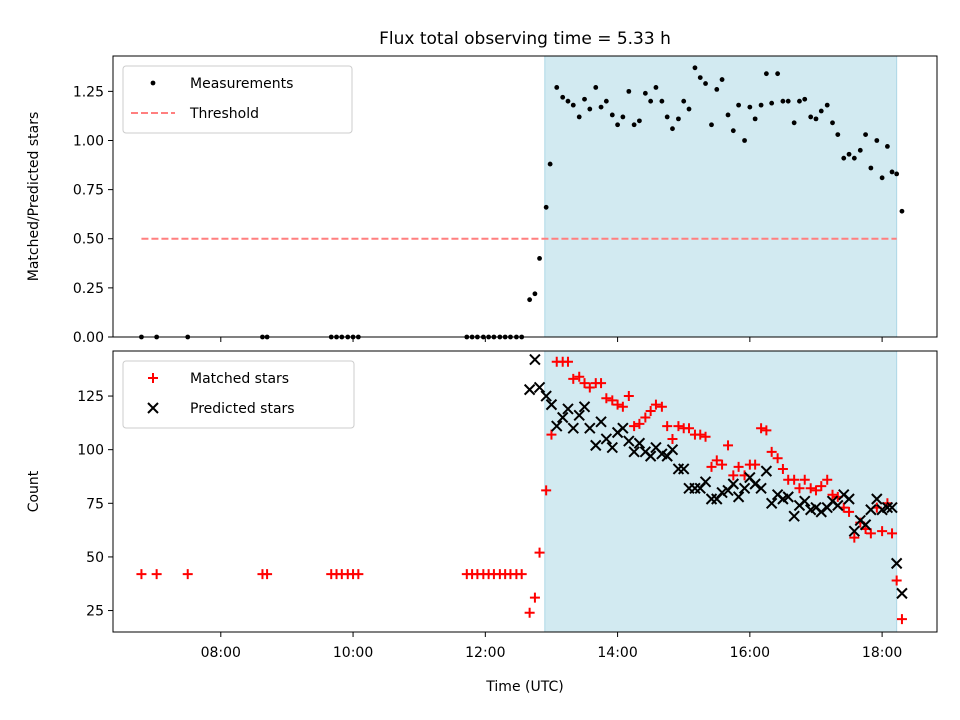 The height and width of the screenshot is (720, 960). I want to click on top-y-tick-label: 0.50, so click(88, 240).